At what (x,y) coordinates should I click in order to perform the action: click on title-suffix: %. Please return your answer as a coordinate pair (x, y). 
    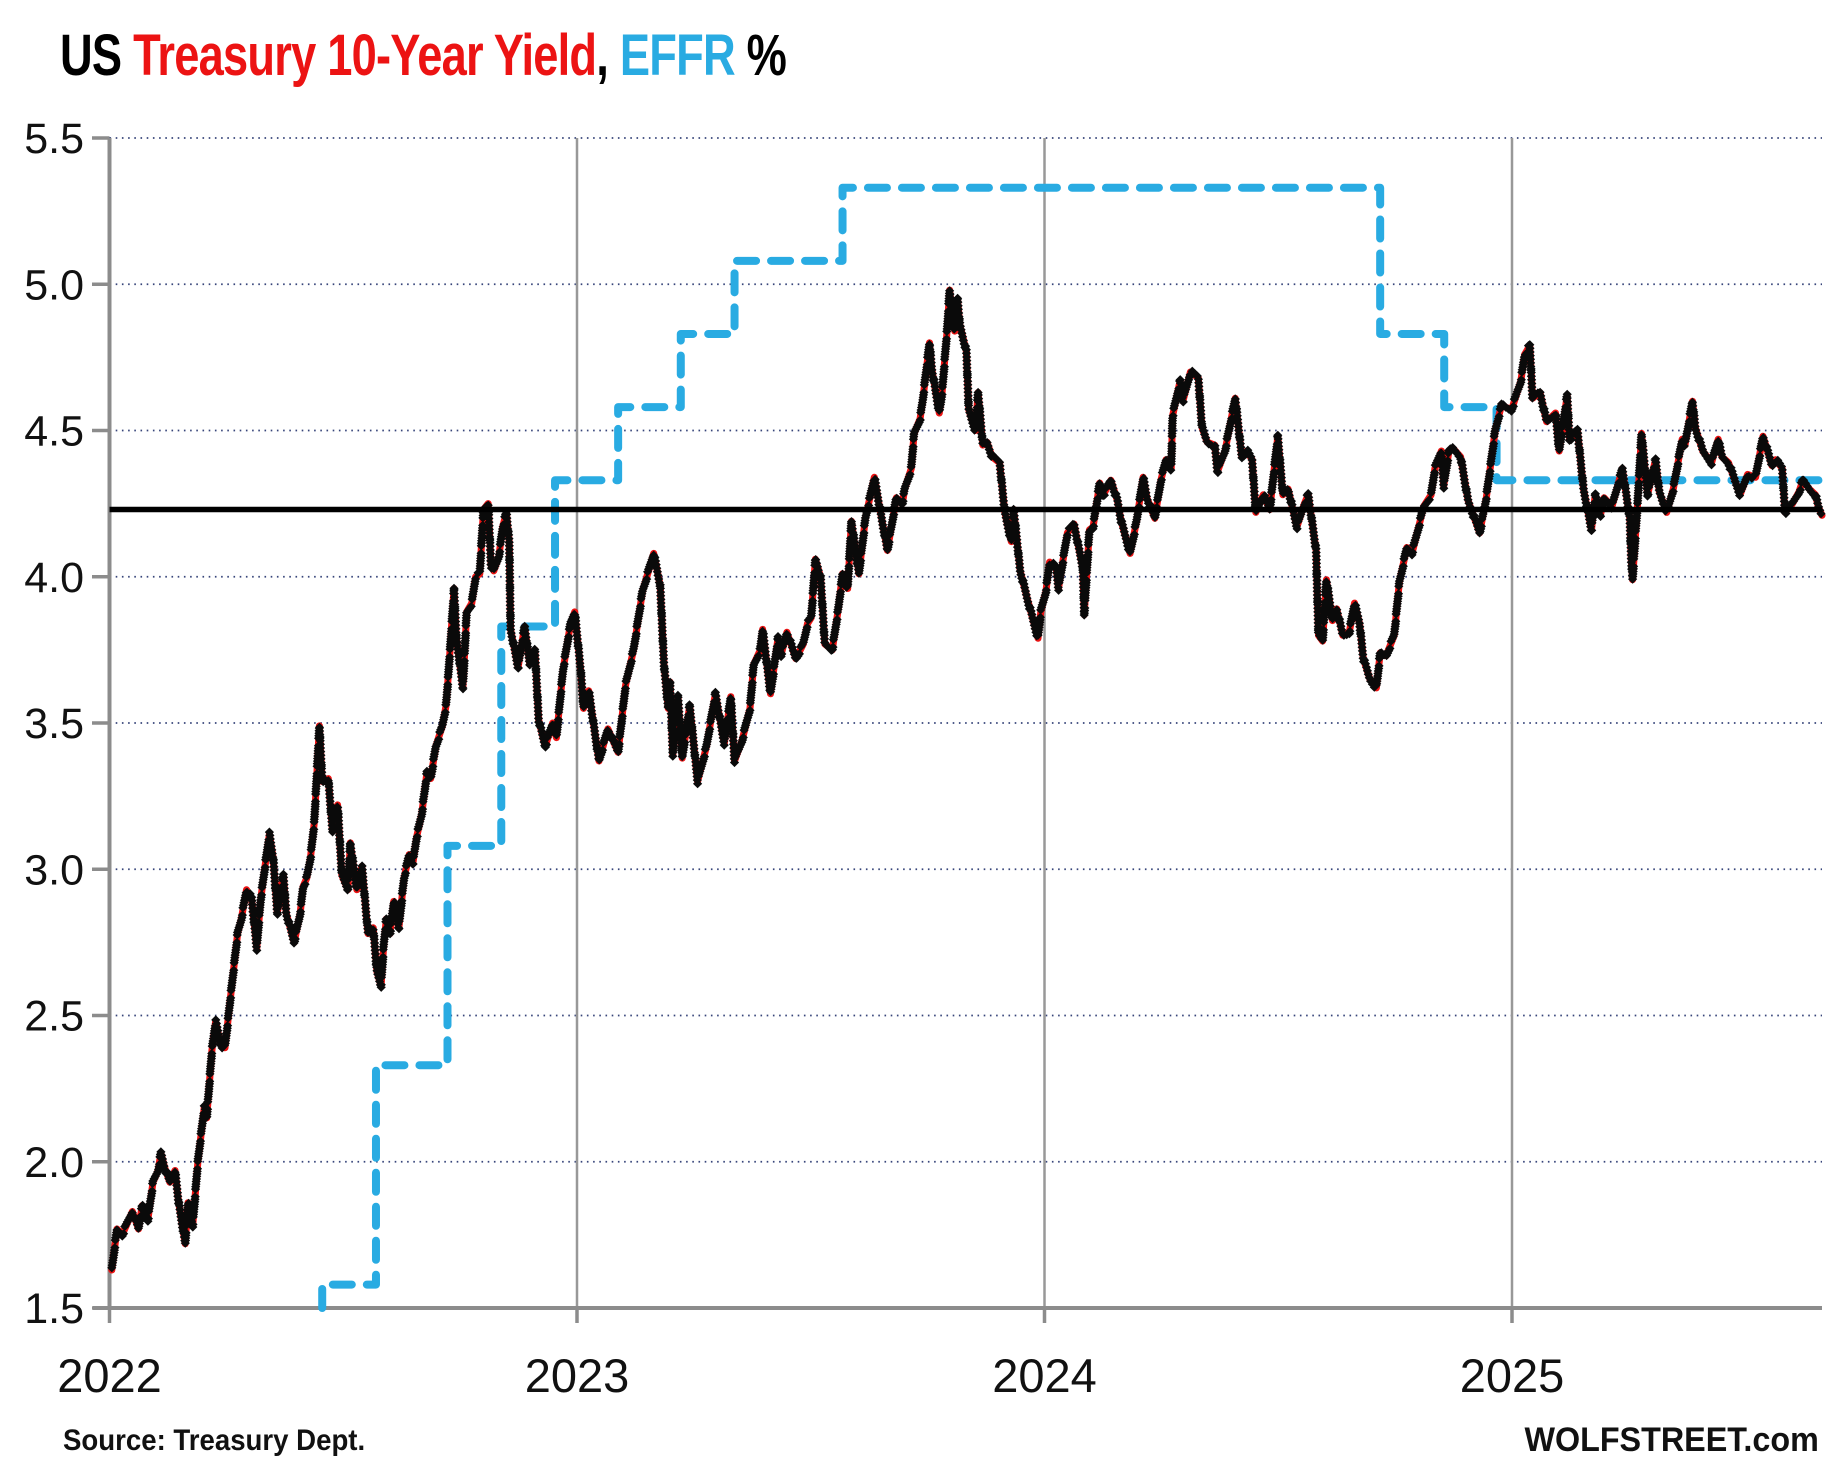
    Looking at the image, I should click on (760, 55).